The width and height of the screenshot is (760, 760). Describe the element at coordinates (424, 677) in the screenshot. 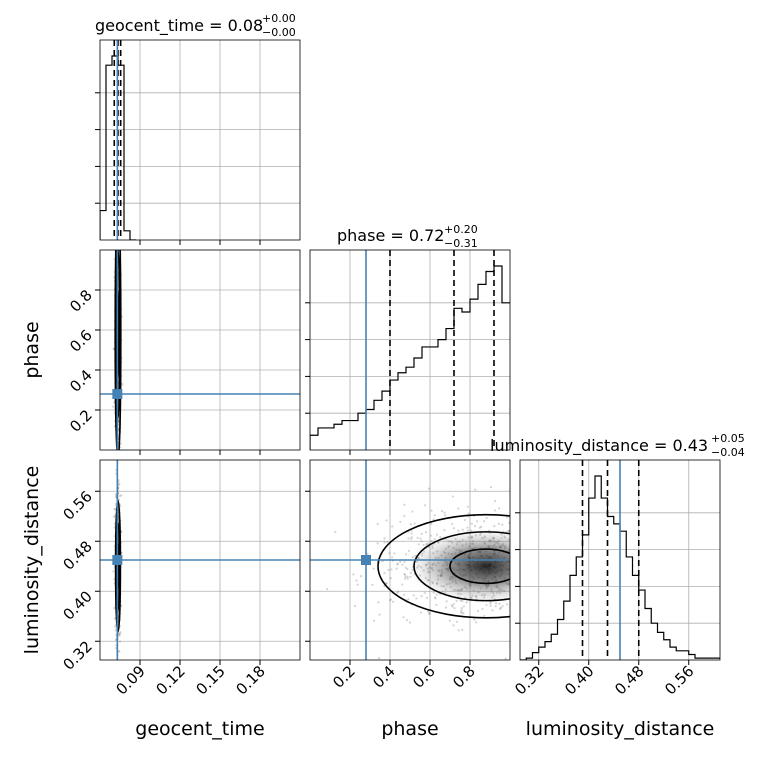

I see `tick-label-x: 0.6` at that location.